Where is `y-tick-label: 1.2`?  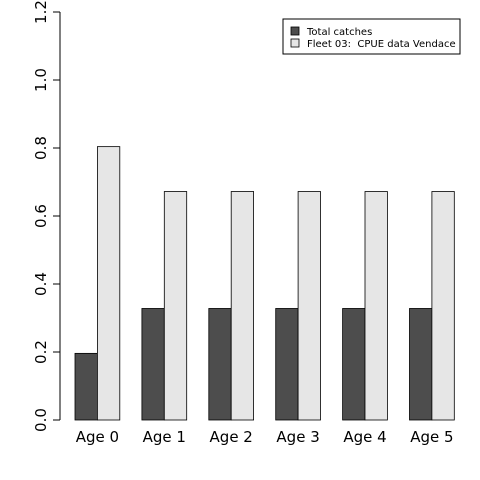 y-tick-label: 1.2 is located at coordinates (41, 12).